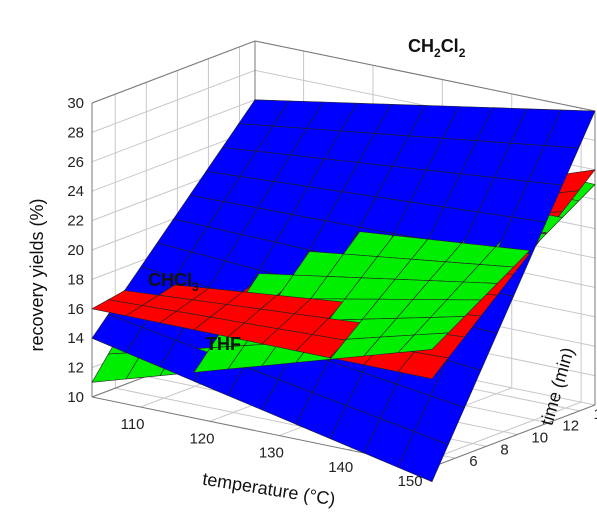  Describe the element at coordinates (423, 343) in the screenshot. I see `surface-patch-thf` at that location.